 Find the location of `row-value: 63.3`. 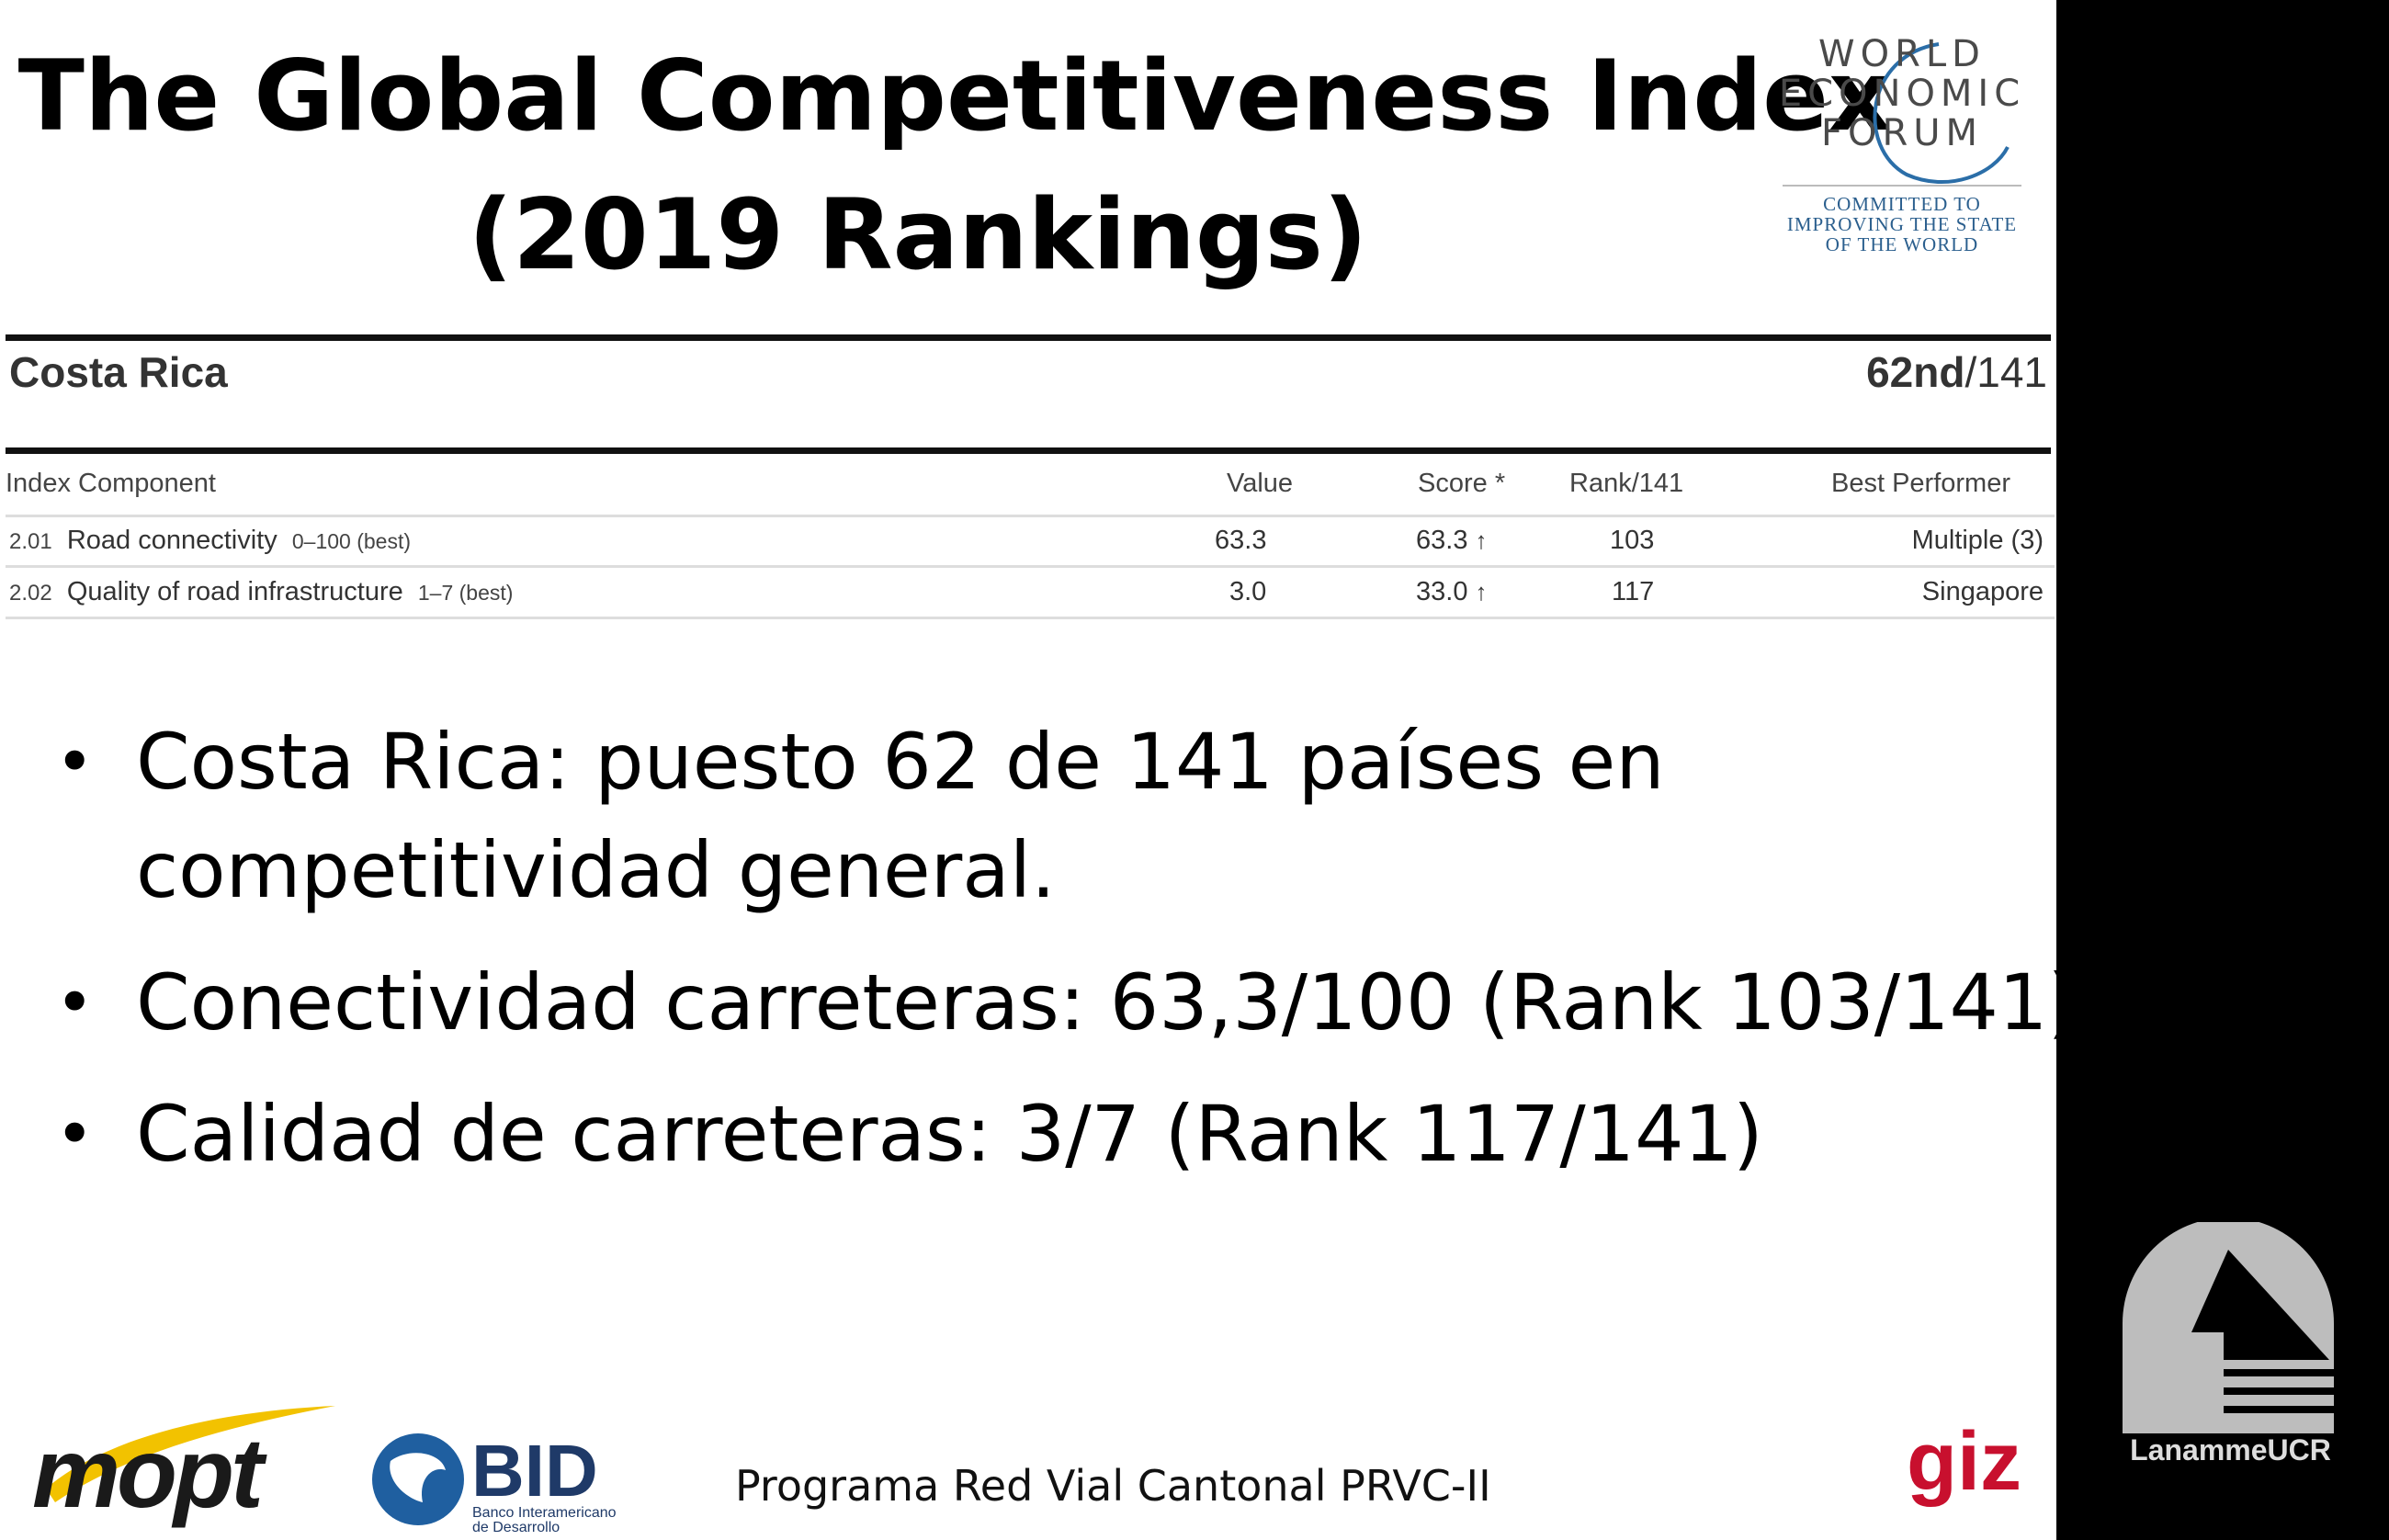

row-value: 63.3 is located at coordinates (1241, 540).